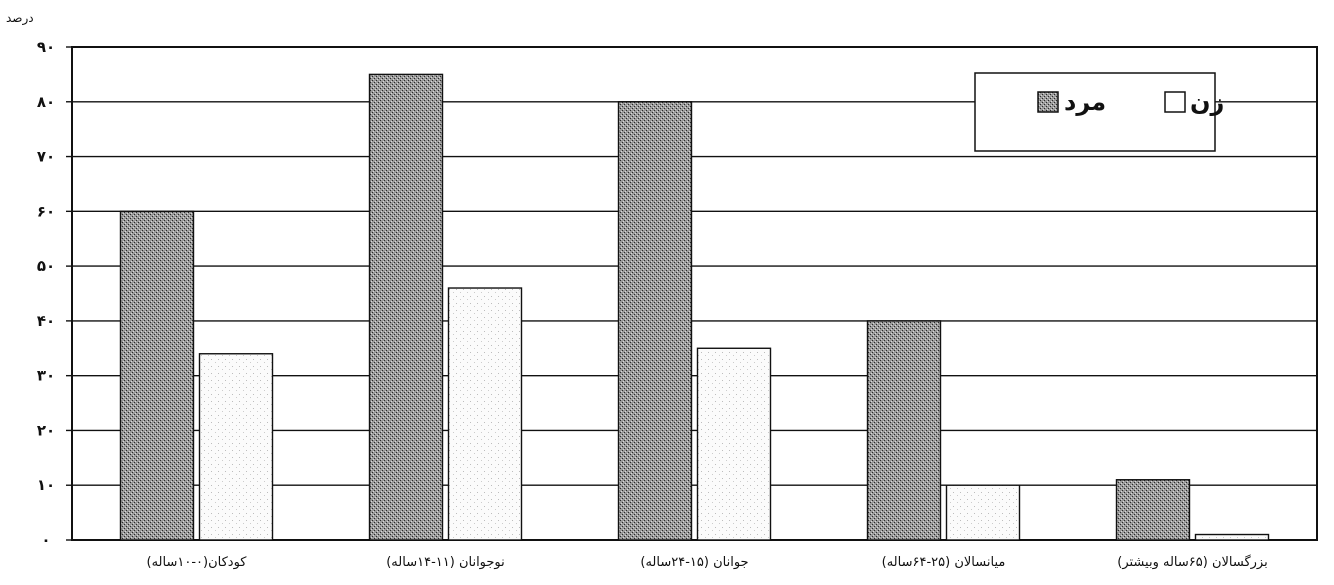  I want to click on y-axis-unit-label: درصد, so click(20, 18).